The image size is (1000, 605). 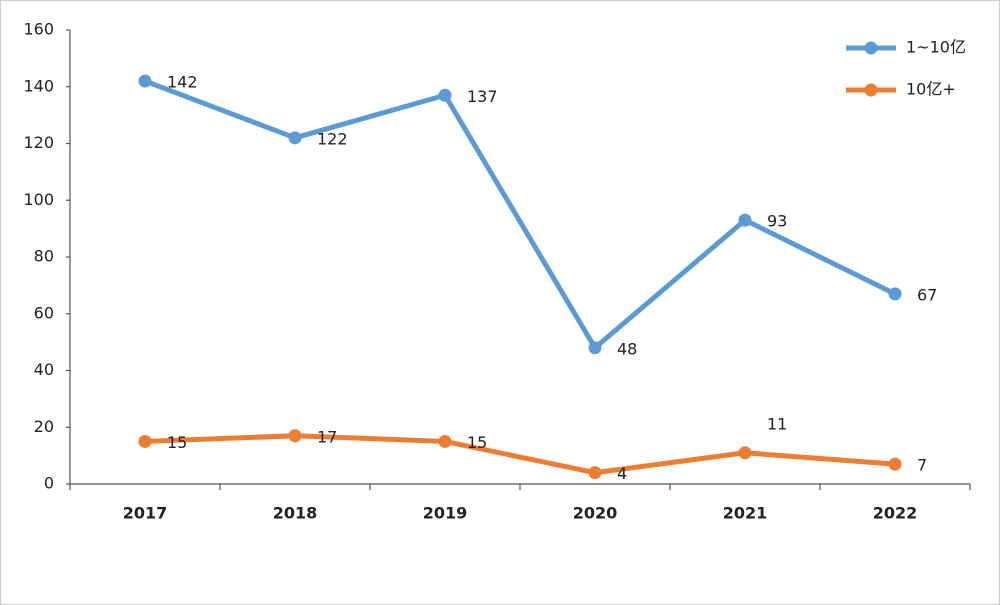 I want to click on value-label: 137, so click(x=482, y=96).